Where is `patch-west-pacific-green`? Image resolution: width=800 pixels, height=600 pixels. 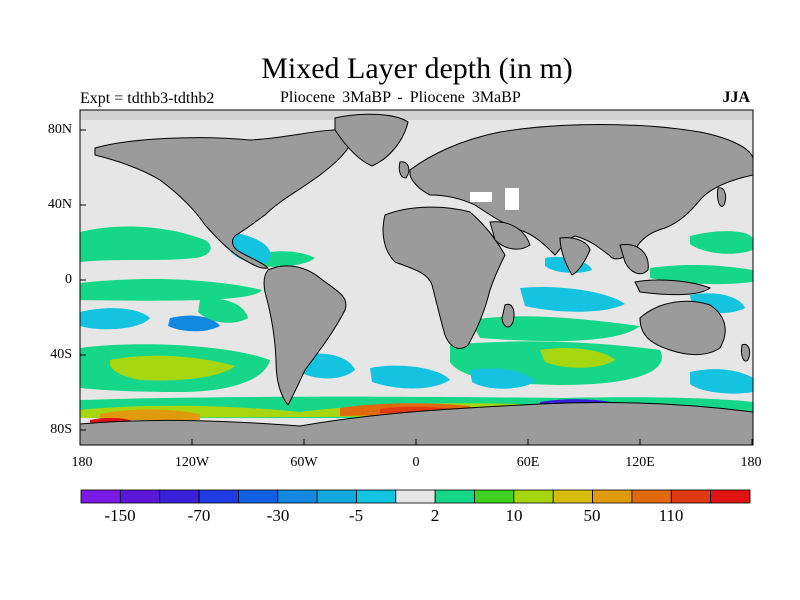 patch-west-pacific-green is located at coordinates (721, 242).